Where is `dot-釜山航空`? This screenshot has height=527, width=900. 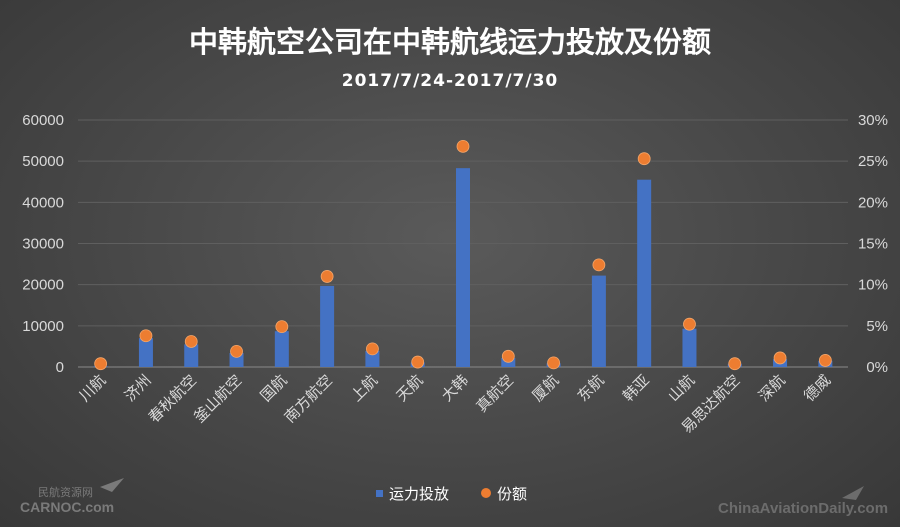 dot-釜山航空 is located at coordinates (236, 351).